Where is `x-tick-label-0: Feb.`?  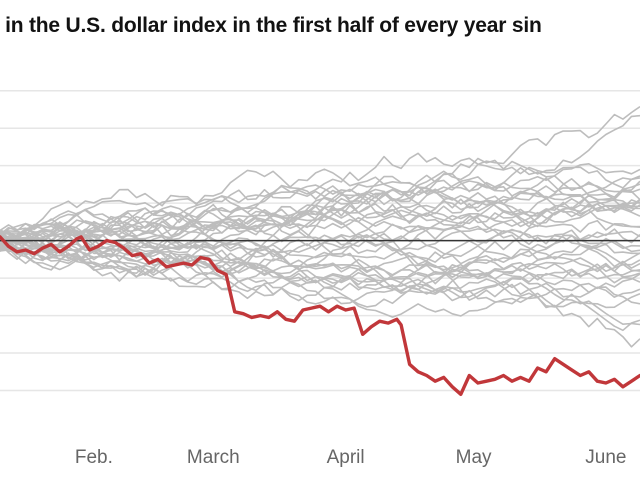
x-tick-label-0: Feb. is located at coordinates (94, 457).